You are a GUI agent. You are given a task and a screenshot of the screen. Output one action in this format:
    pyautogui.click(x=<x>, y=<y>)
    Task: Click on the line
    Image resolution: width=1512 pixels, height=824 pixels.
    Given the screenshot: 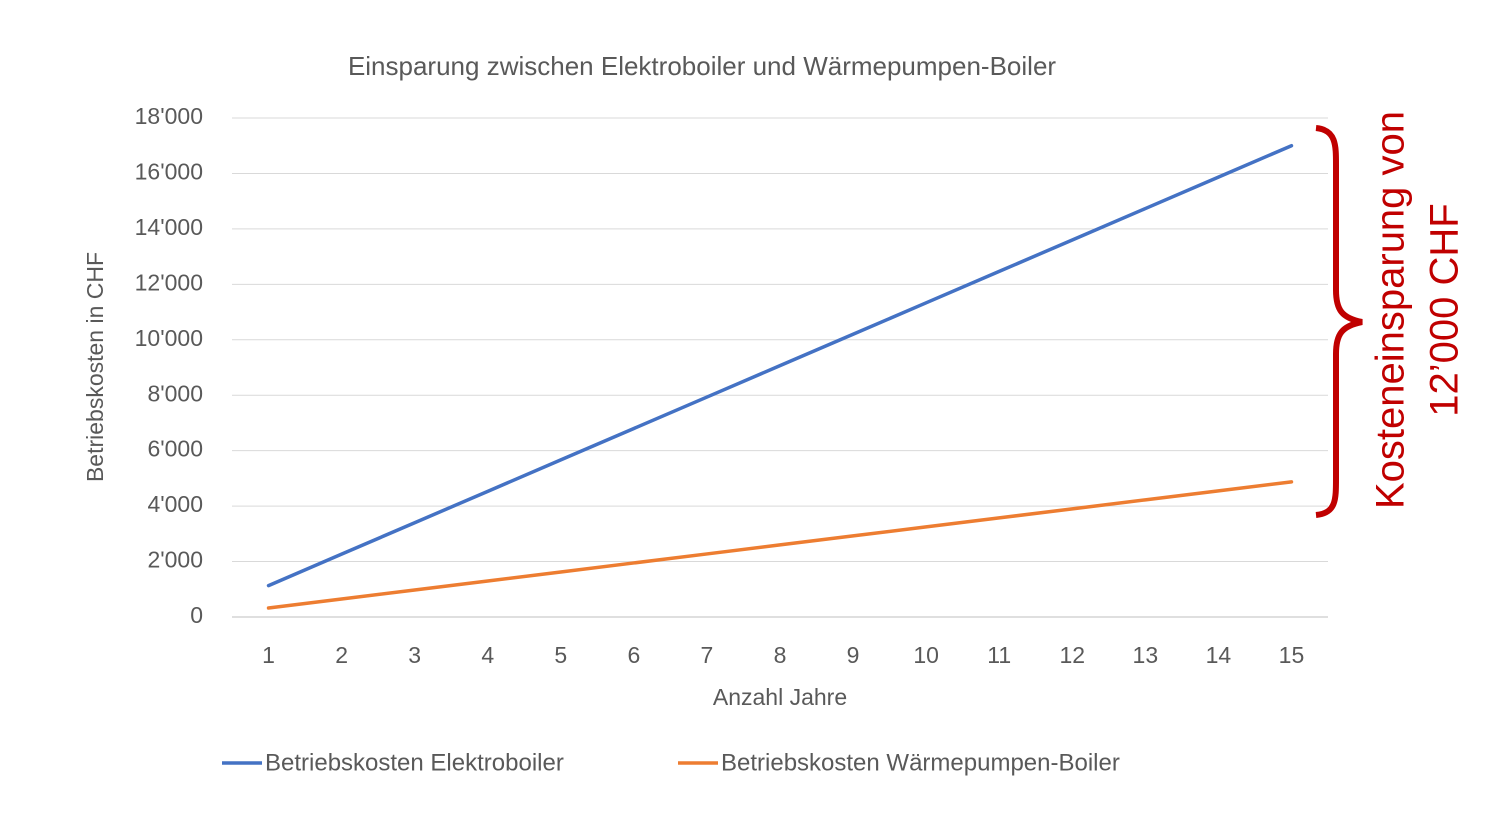 What is the action you would take?
    pyautogui.click(x=780, y=545)
    